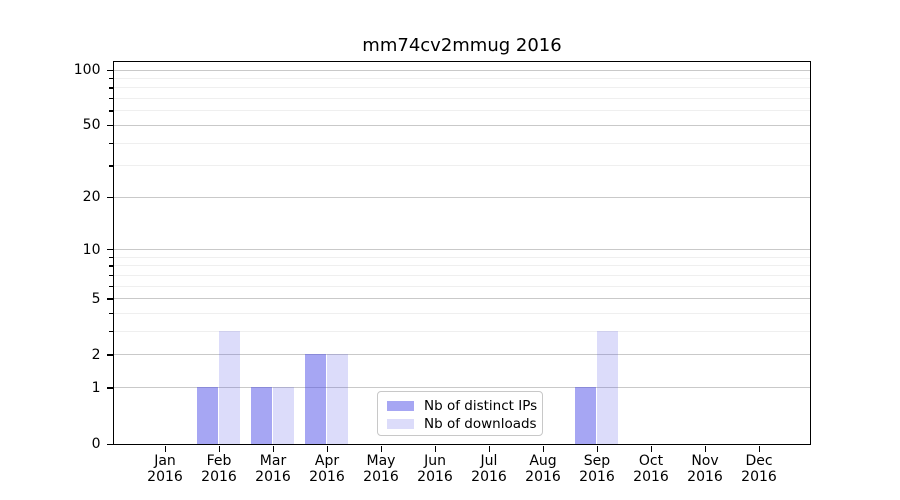  I want to click on y-tick-label: 0, so click(96, 444).